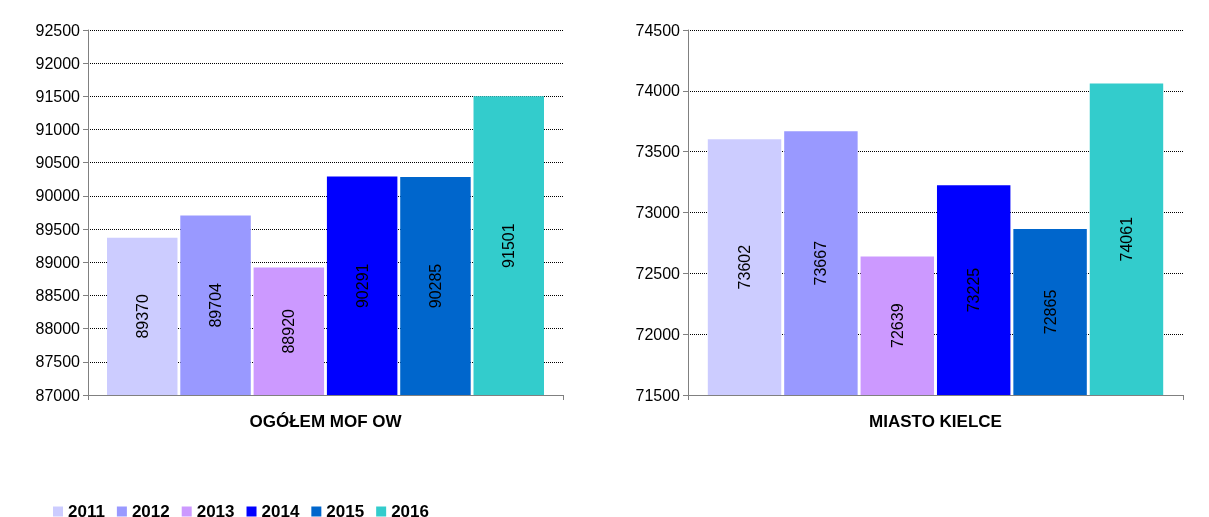 Image resolution: width=1209 pixels, height=517 pixels. What do you see at coordinates (58, 96) in the screenshot?
I see `y-tick-label: 91500` at bounding box center [58, 96].